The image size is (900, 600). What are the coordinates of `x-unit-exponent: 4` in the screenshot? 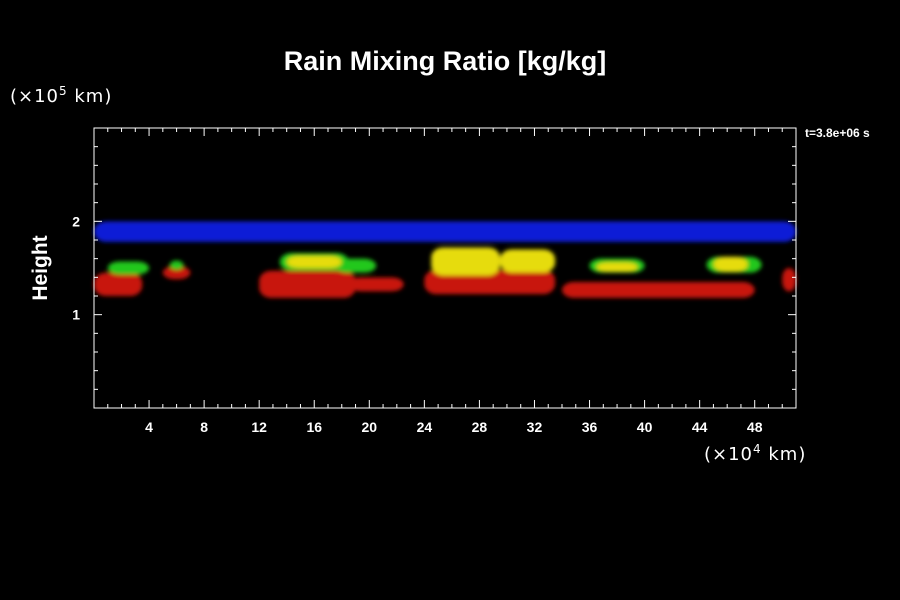 It's located at (757, 449).